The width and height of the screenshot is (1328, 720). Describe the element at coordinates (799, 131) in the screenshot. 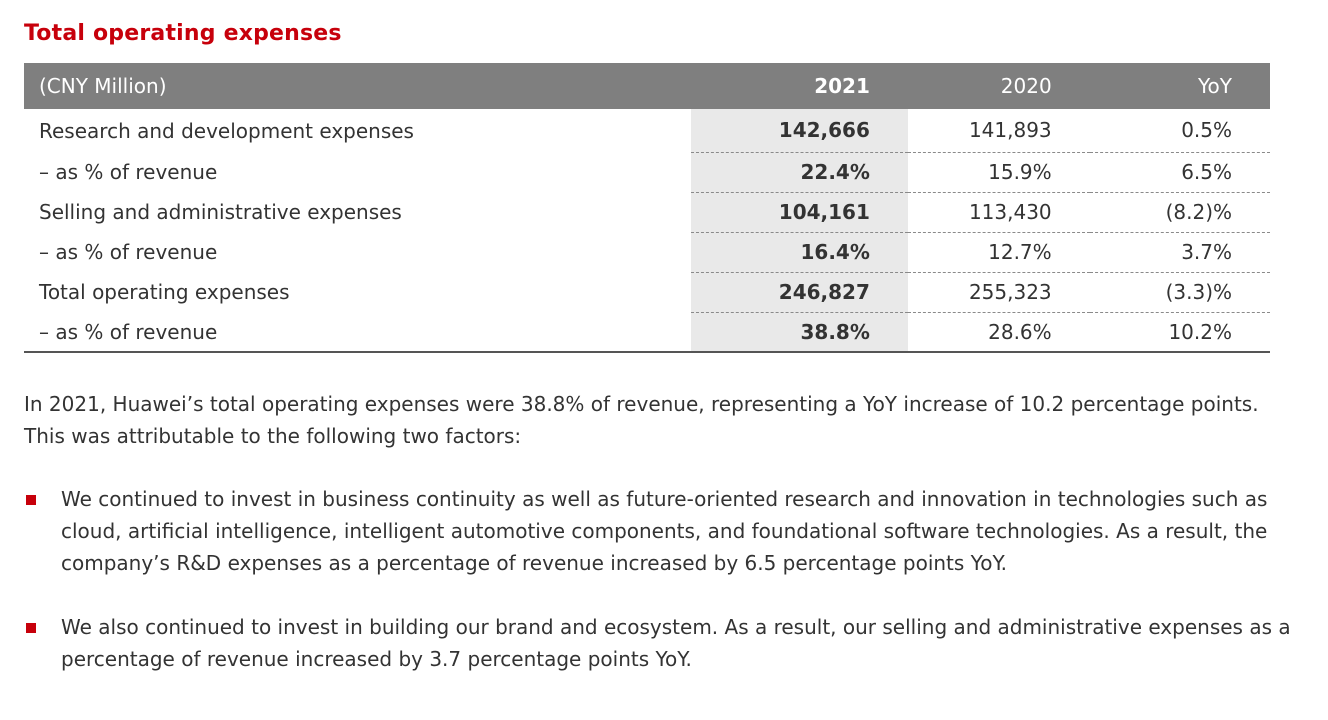

I see `cell-2021: 142,666` at that location.